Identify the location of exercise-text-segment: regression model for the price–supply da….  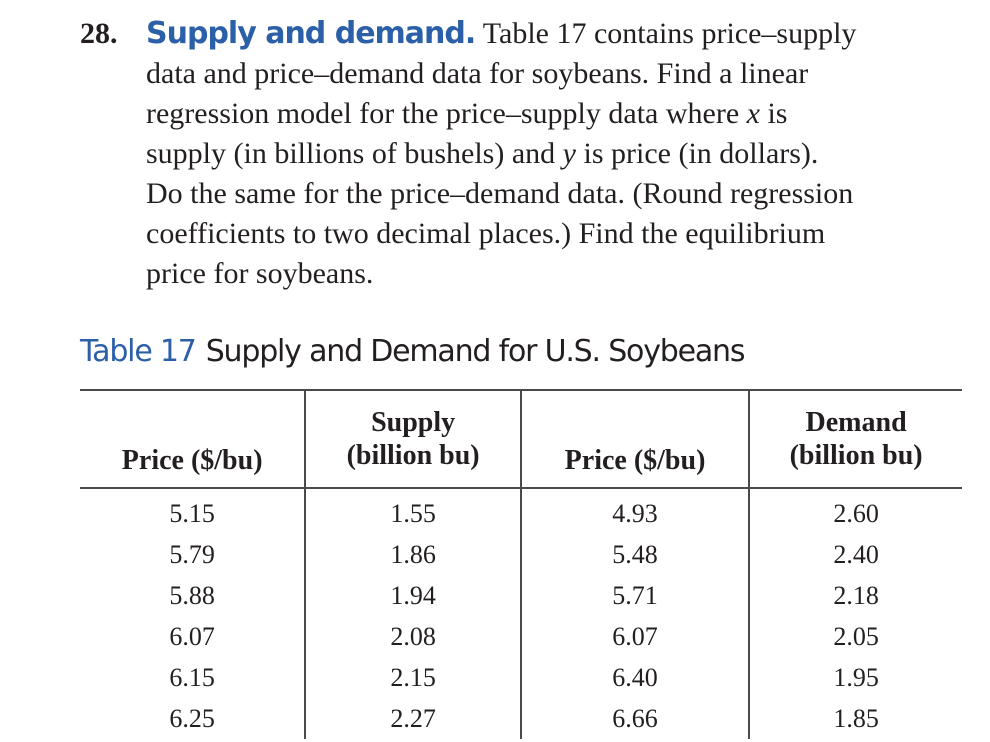
(446, 113).